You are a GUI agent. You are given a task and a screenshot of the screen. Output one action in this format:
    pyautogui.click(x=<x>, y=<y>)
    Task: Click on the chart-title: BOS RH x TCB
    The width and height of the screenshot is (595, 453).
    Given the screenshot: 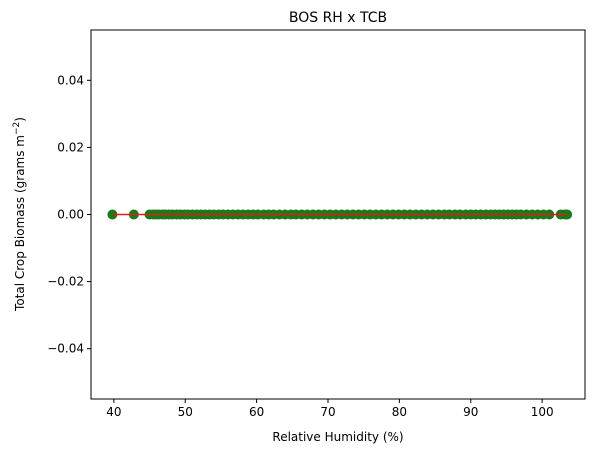 What is the action you would take?
    pyautogui.click(x=338, y=18)
    